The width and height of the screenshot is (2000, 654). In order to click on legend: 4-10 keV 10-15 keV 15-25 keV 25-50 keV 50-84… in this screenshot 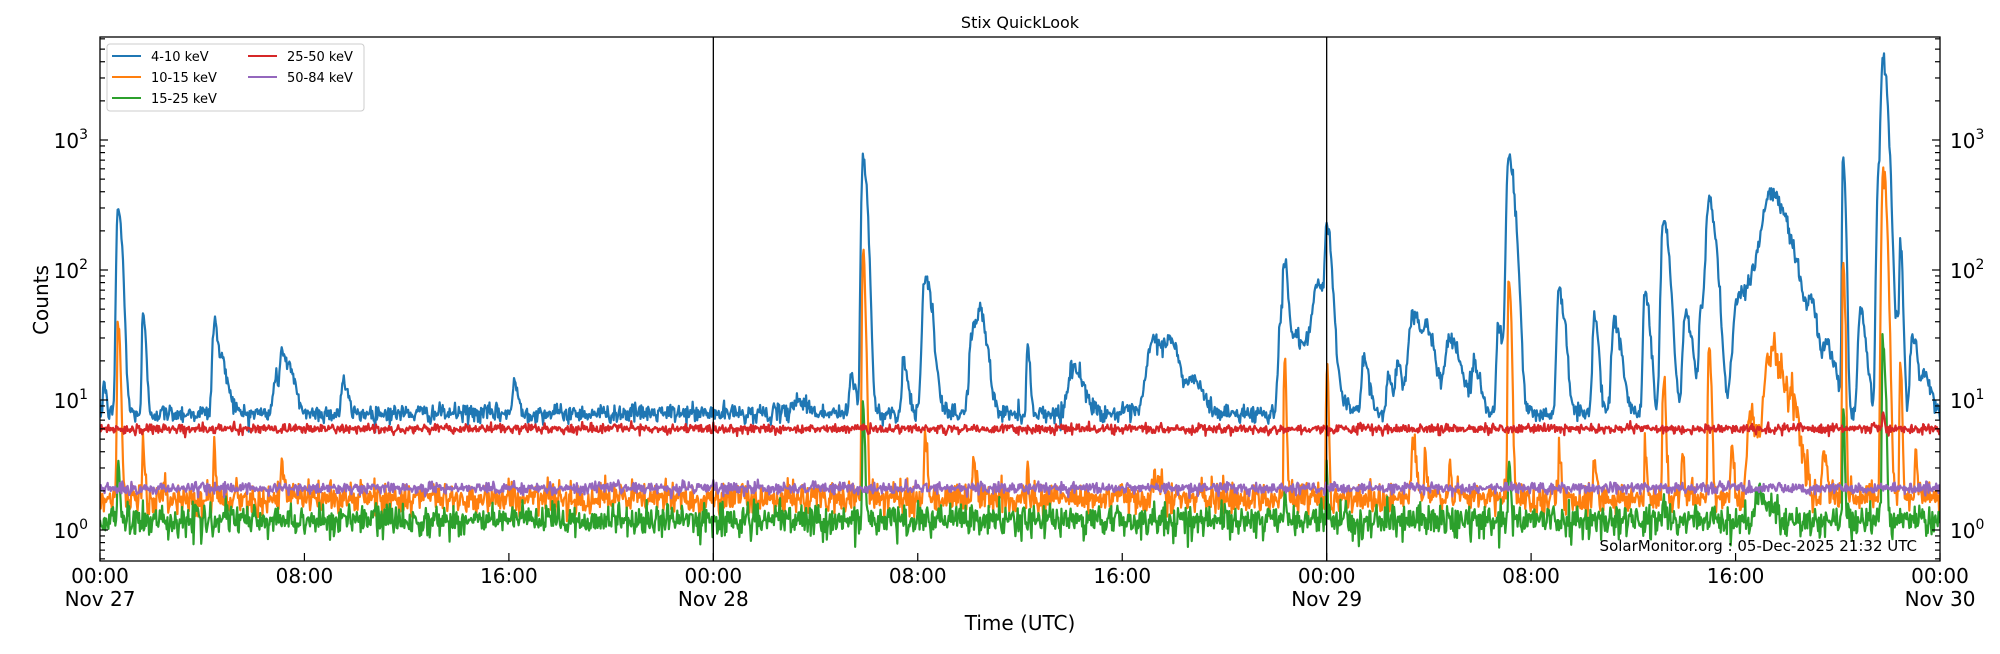, I will do `click(235, 77)`.